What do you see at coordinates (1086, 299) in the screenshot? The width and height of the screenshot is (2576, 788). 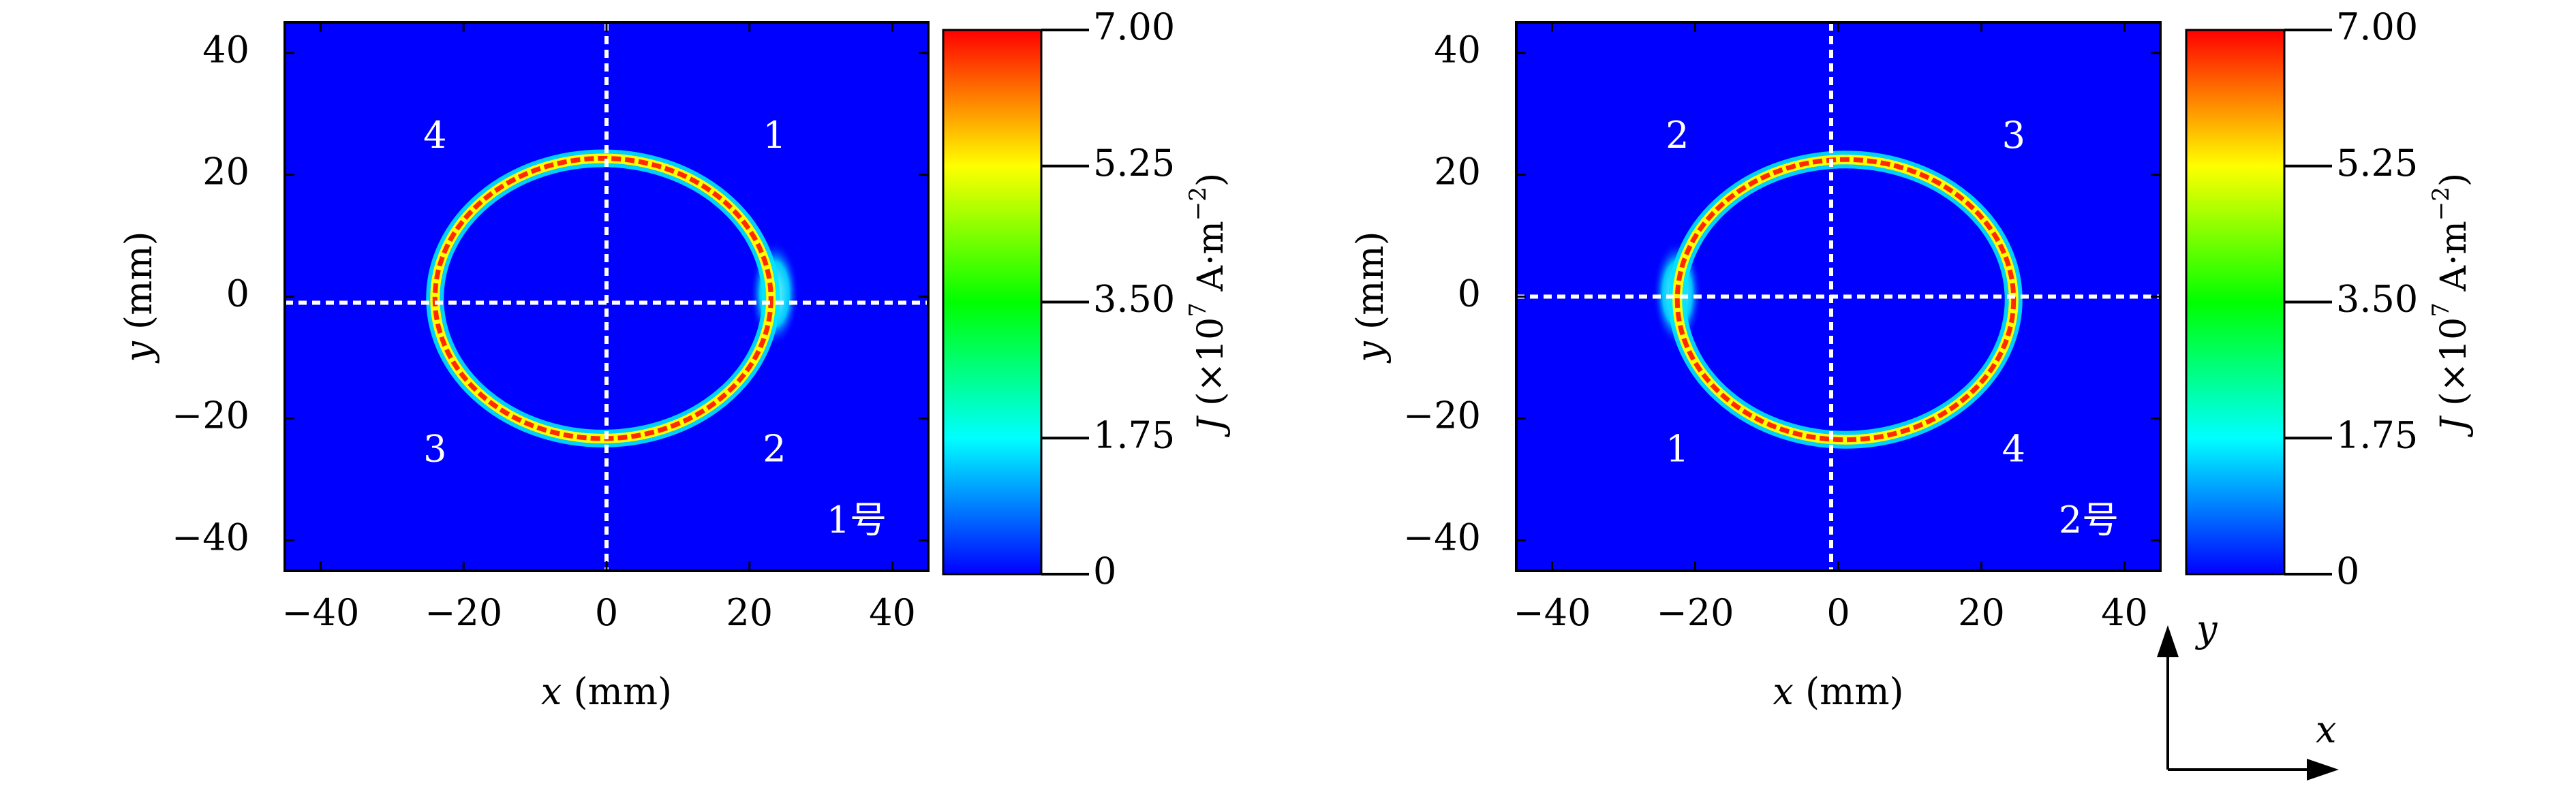 I see `colorbar-1: 0 1.75 3.50 5.25 7.00 J (×107 A·m−2)` at bounding box center [1086, 299].